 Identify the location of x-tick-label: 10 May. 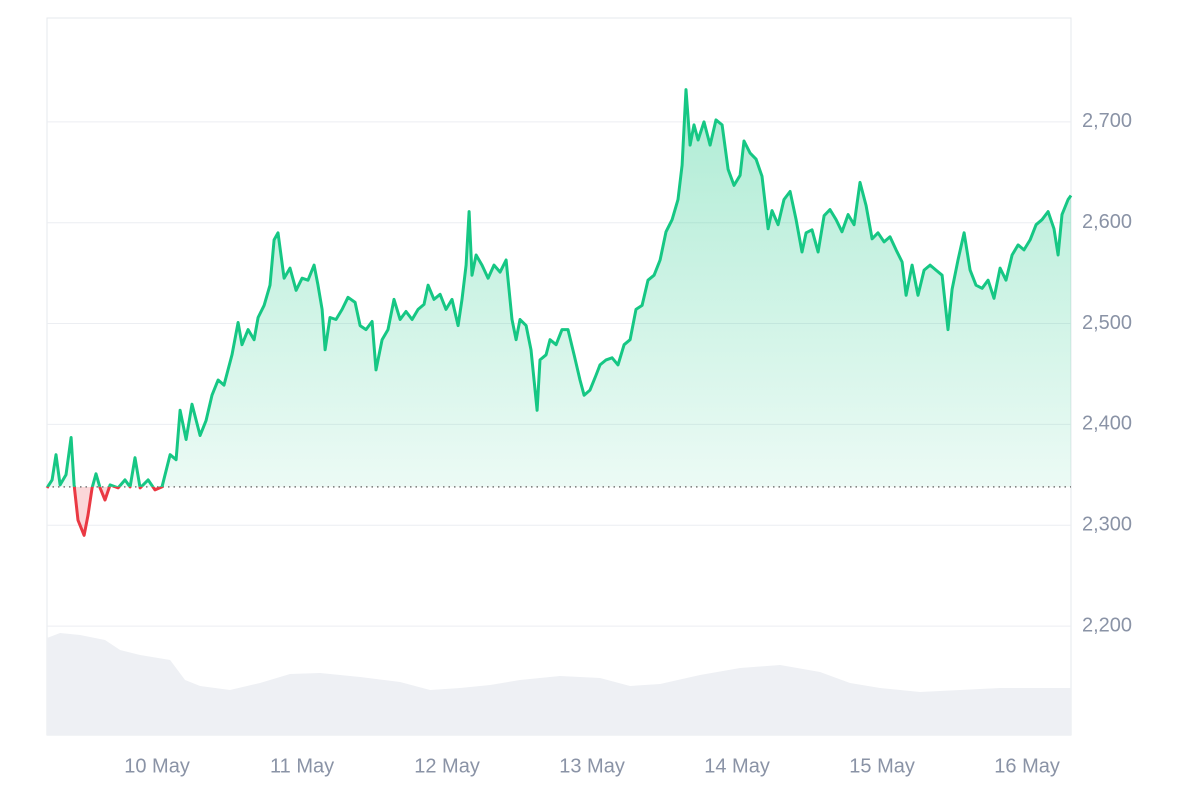
(157, 766).